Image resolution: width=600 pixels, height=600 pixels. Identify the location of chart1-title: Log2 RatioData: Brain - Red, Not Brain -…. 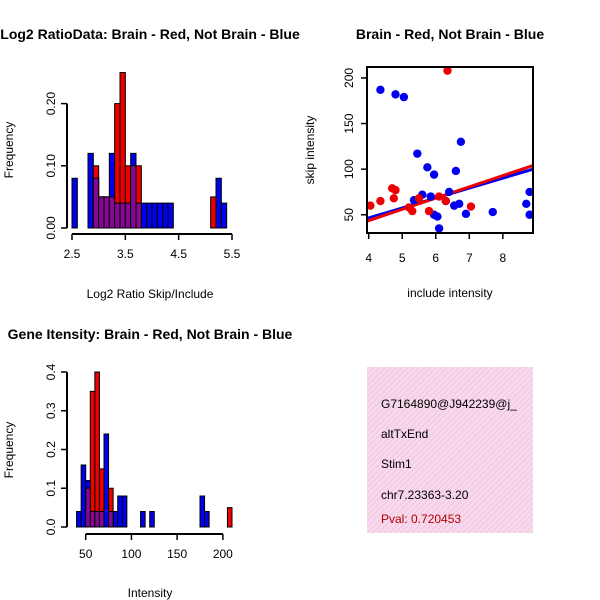
(150, 34).